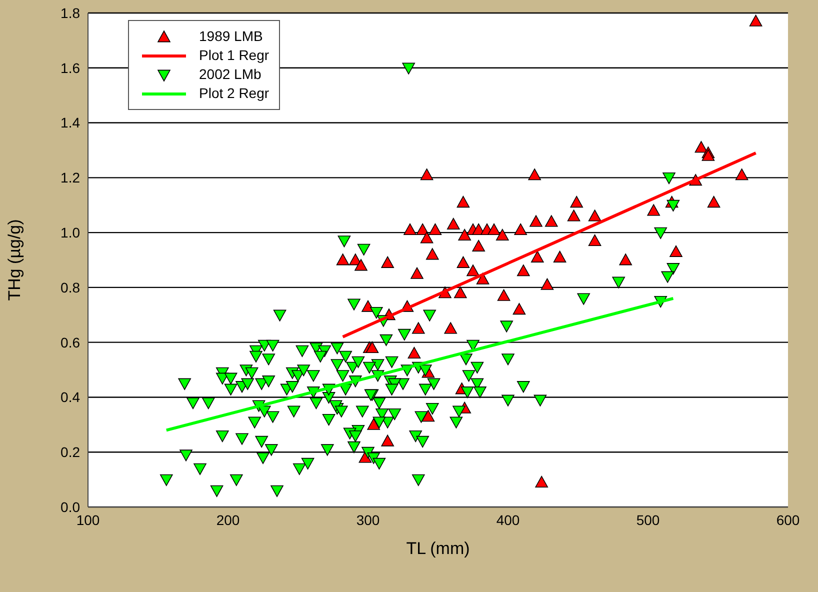 This screenshot has width=818, height=592. Describe the element at coordinates (70, 232) in the screenshot. I see `y-tick-label: 1.0` at that location.